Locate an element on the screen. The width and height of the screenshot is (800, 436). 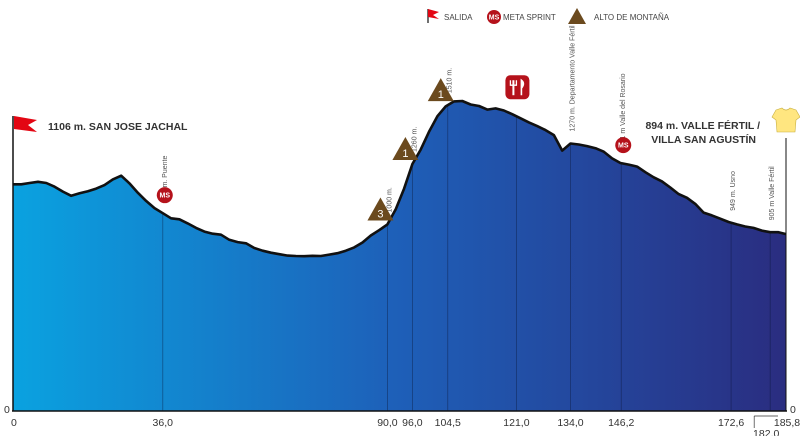
legend-start-flag-icon is located at coordinates (433, 16).